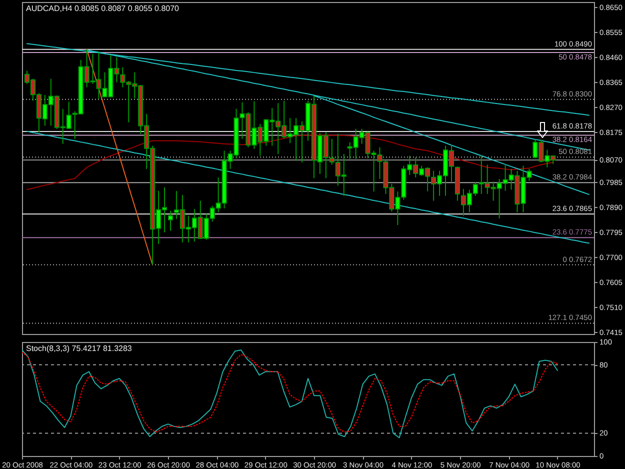 Image resolution: width=625 pixels, height=469 pixels. Describe the element at coordinates (79, 348) in the screenshot. I see `chart-title: Stoch(8,3,3) 75.4217 81.3283` at that location.